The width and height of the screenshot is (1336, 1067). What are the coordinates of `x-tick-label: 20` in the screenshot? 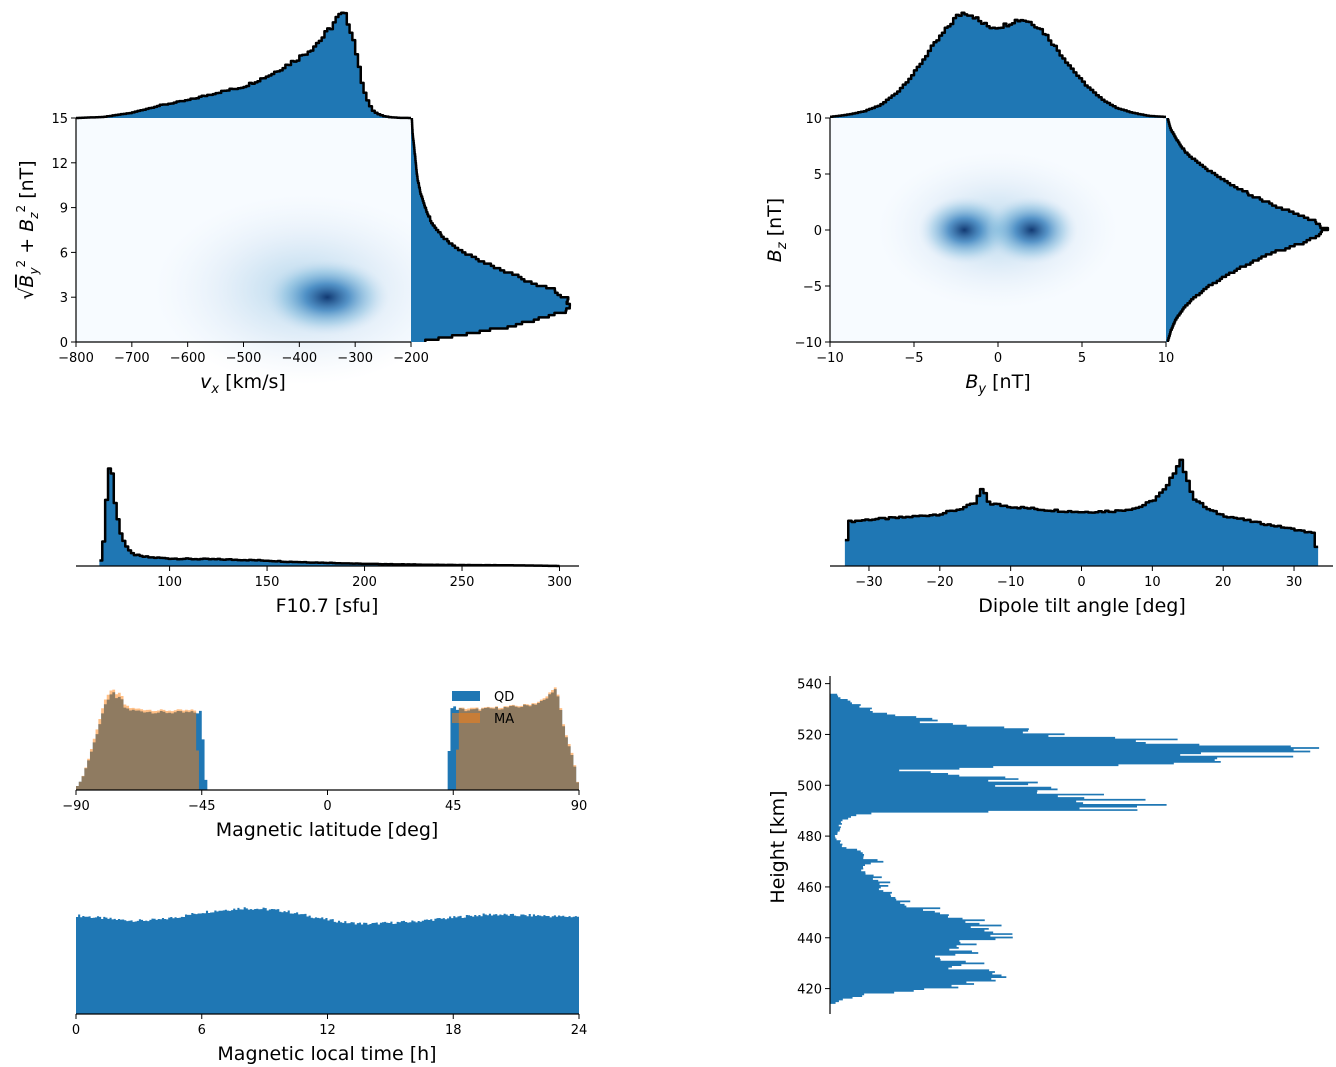 It's located at (1223, 582).